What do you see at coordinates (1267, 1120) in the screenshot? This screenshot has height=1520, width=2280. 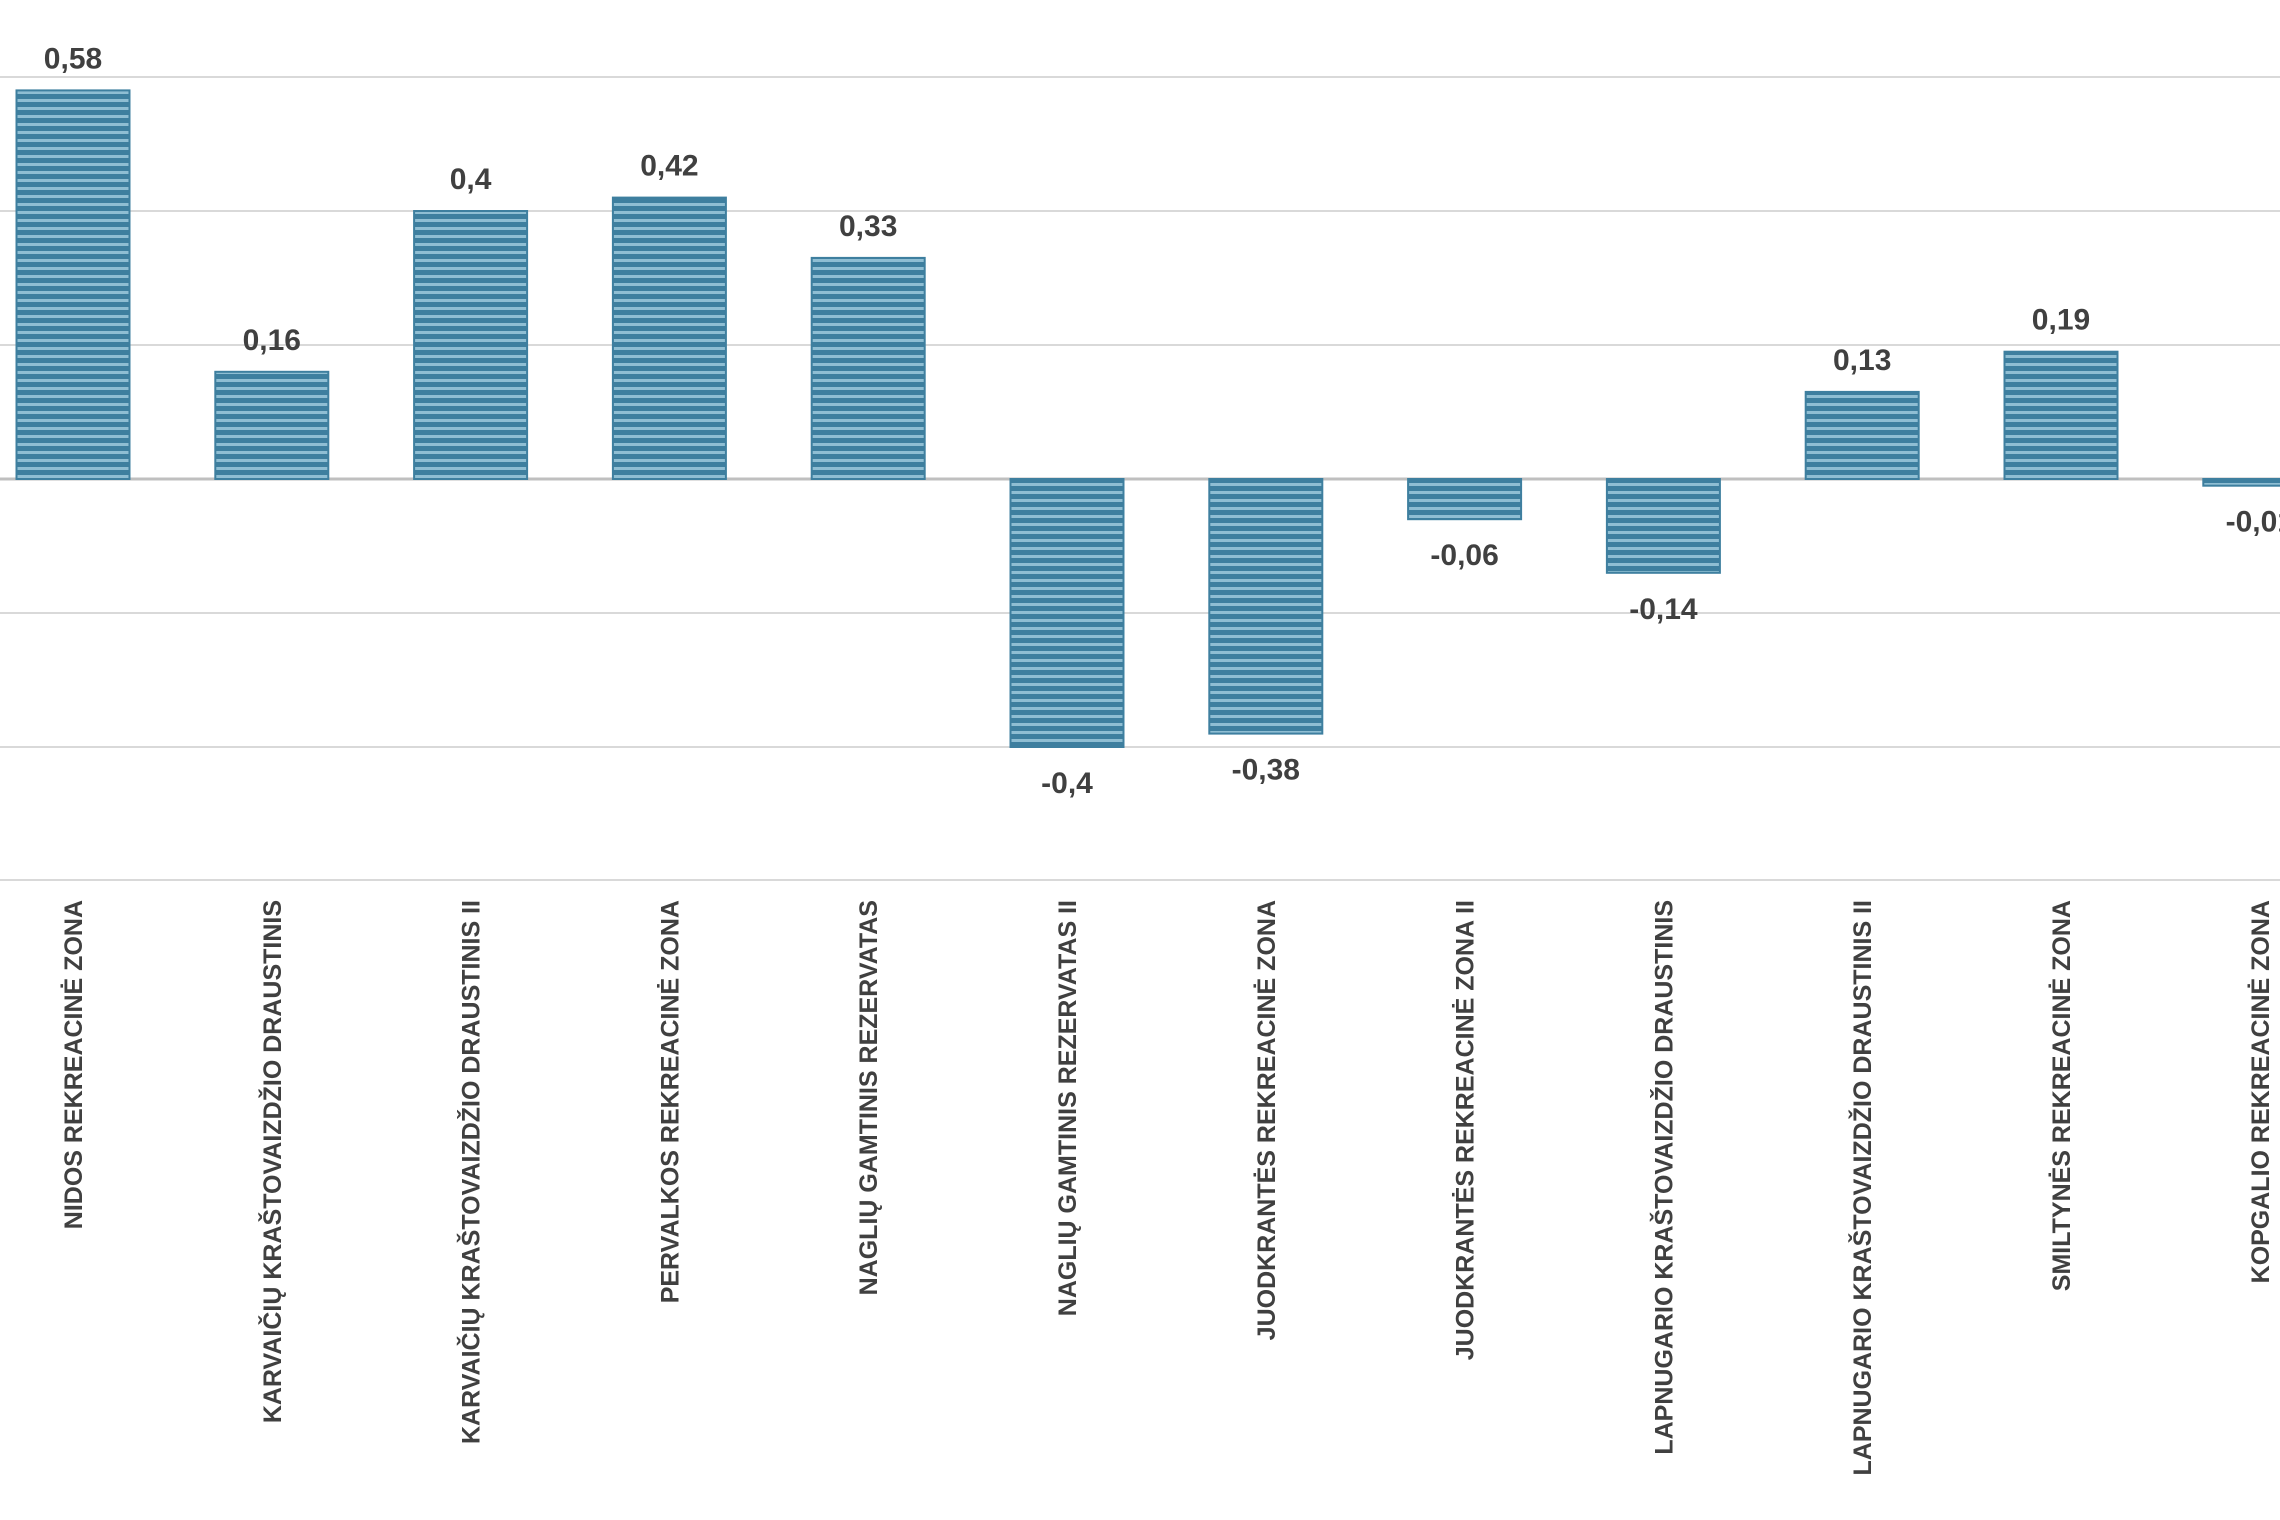 I see `category-tick-label: JUODKRANTĖS REKREACINĖ ZONA` at bounding box center [1267, 1120].